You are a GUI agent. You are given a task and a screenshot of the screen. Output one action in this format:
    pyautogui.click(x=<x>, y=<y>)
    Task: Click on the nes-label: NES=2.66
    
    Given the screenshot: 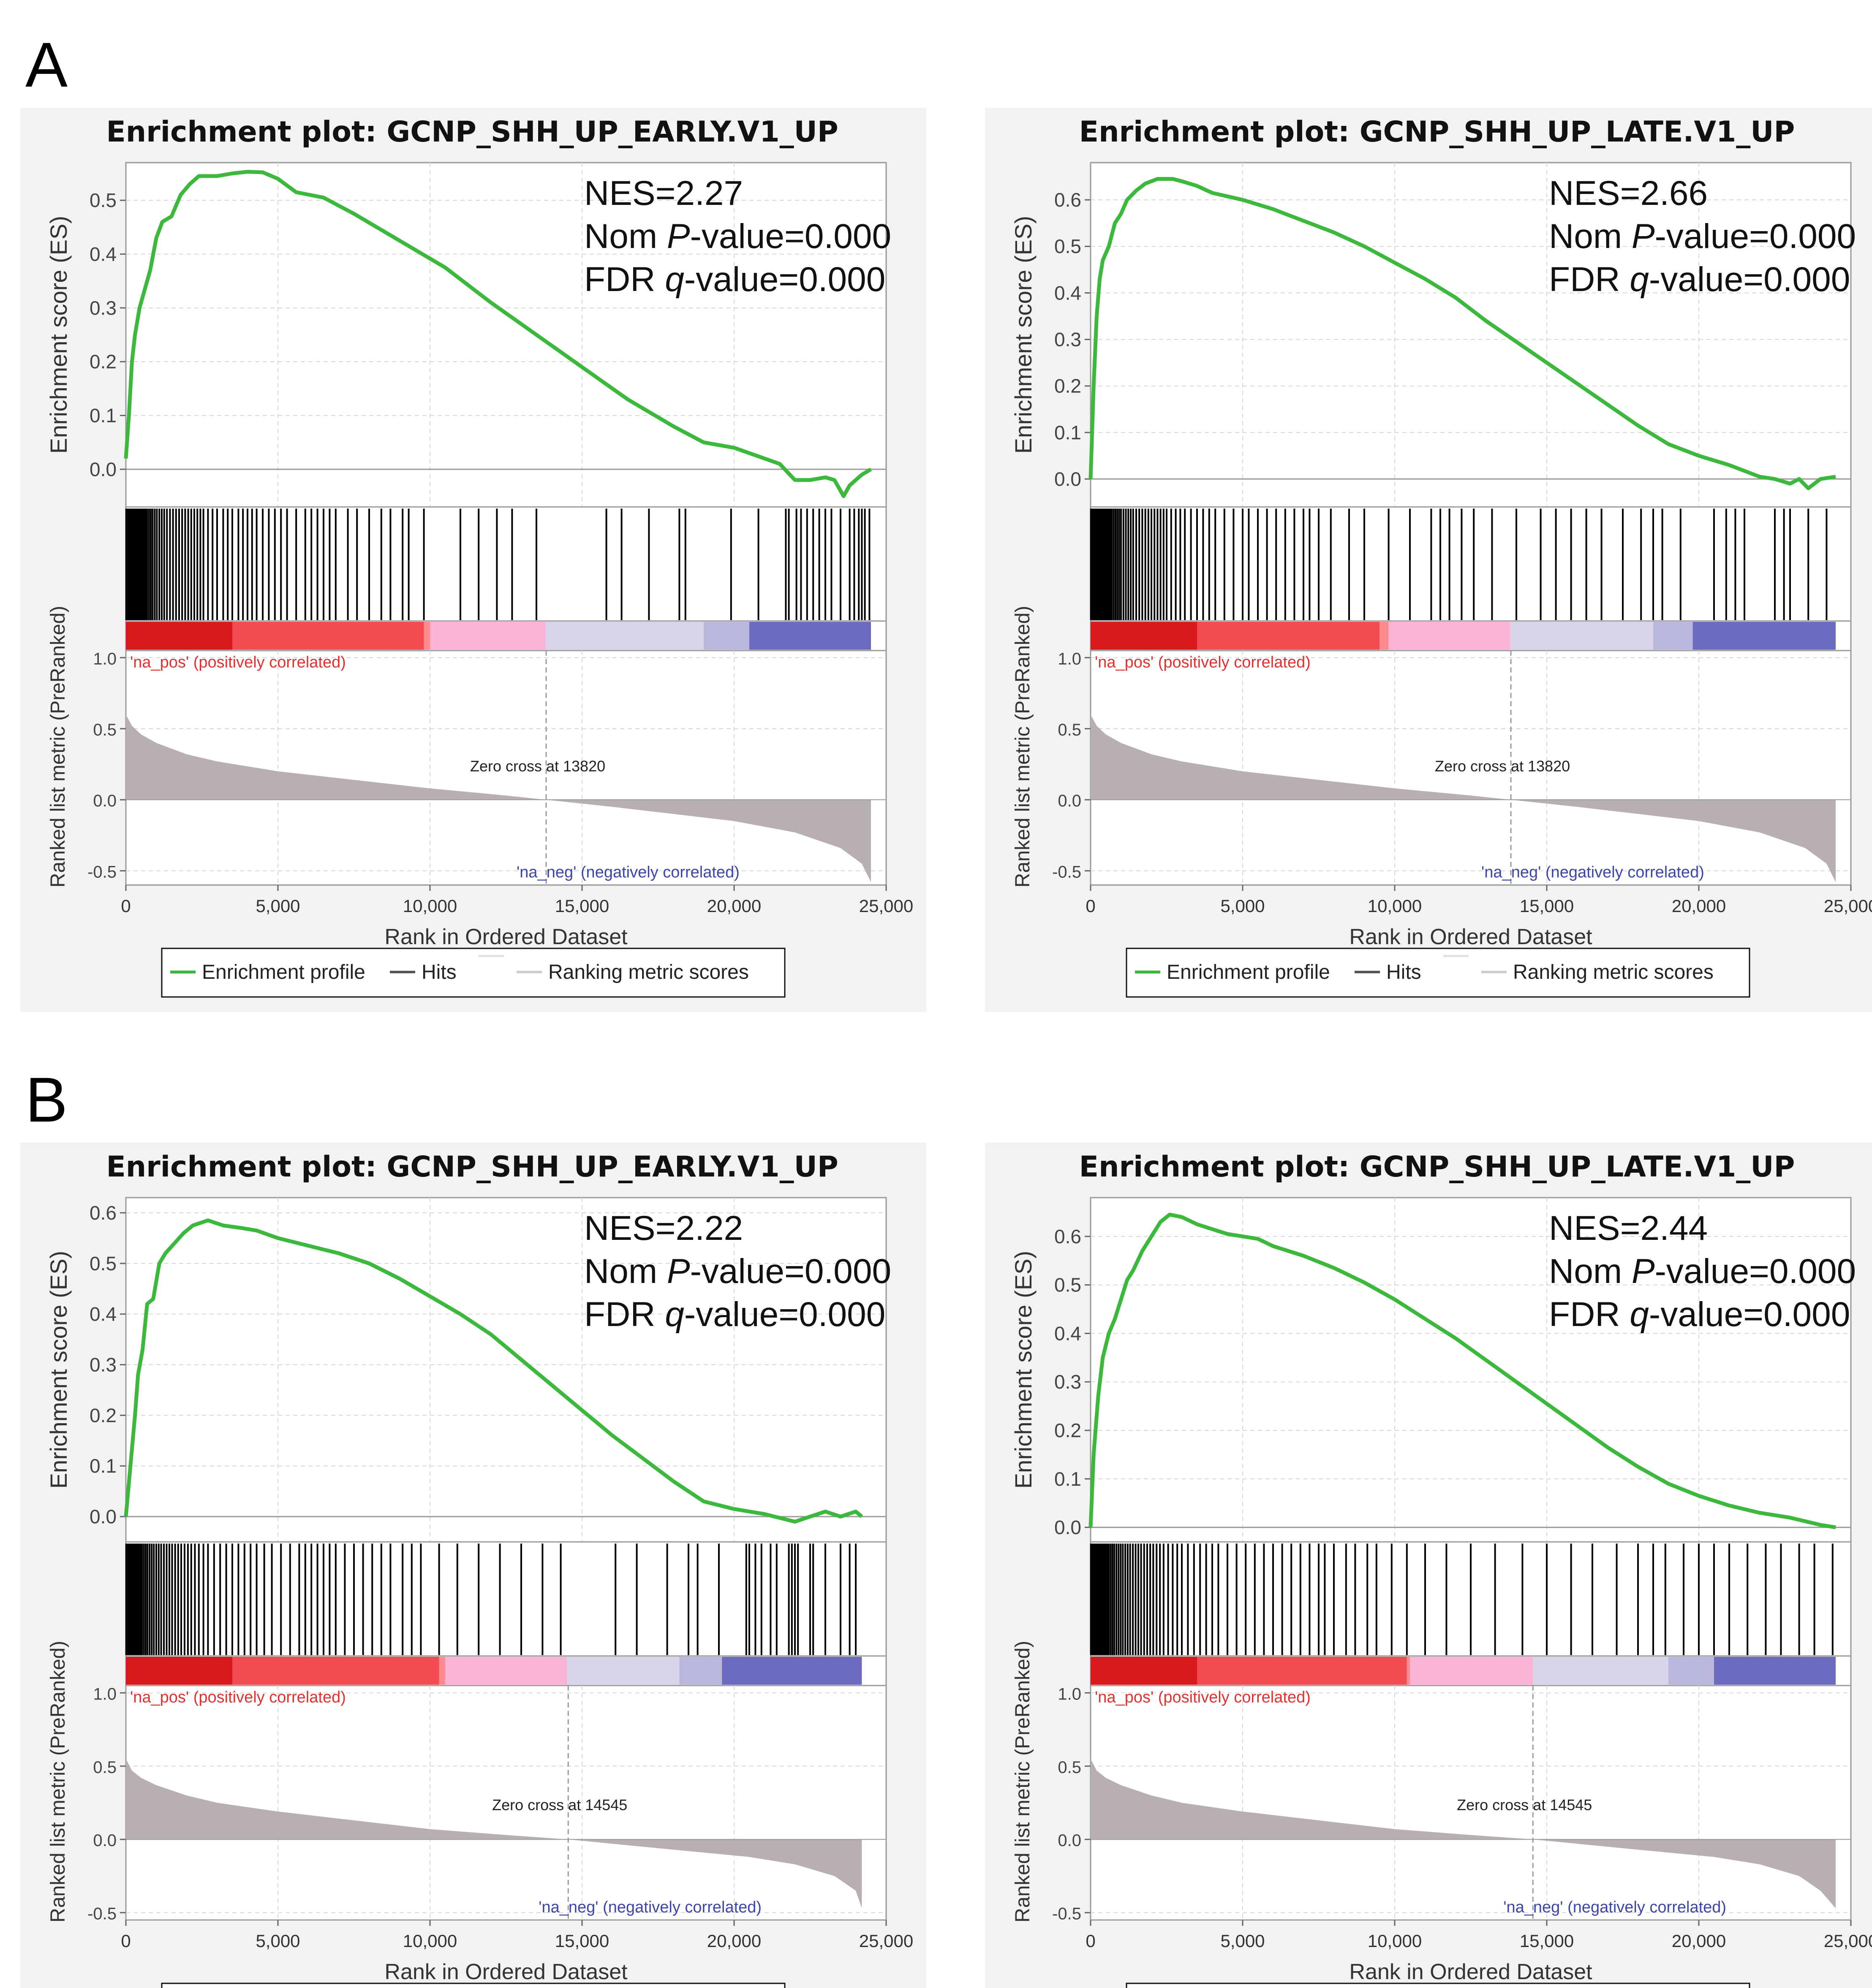 What is the action you would take?
    pyautogui.click(x=1628, y=193)
    